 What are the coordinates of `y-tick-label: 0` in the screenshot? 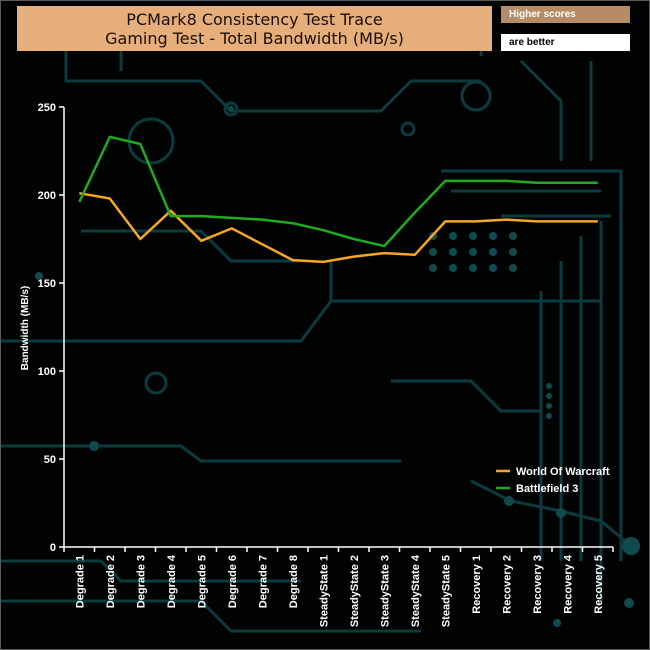 It's located at (53, 548).